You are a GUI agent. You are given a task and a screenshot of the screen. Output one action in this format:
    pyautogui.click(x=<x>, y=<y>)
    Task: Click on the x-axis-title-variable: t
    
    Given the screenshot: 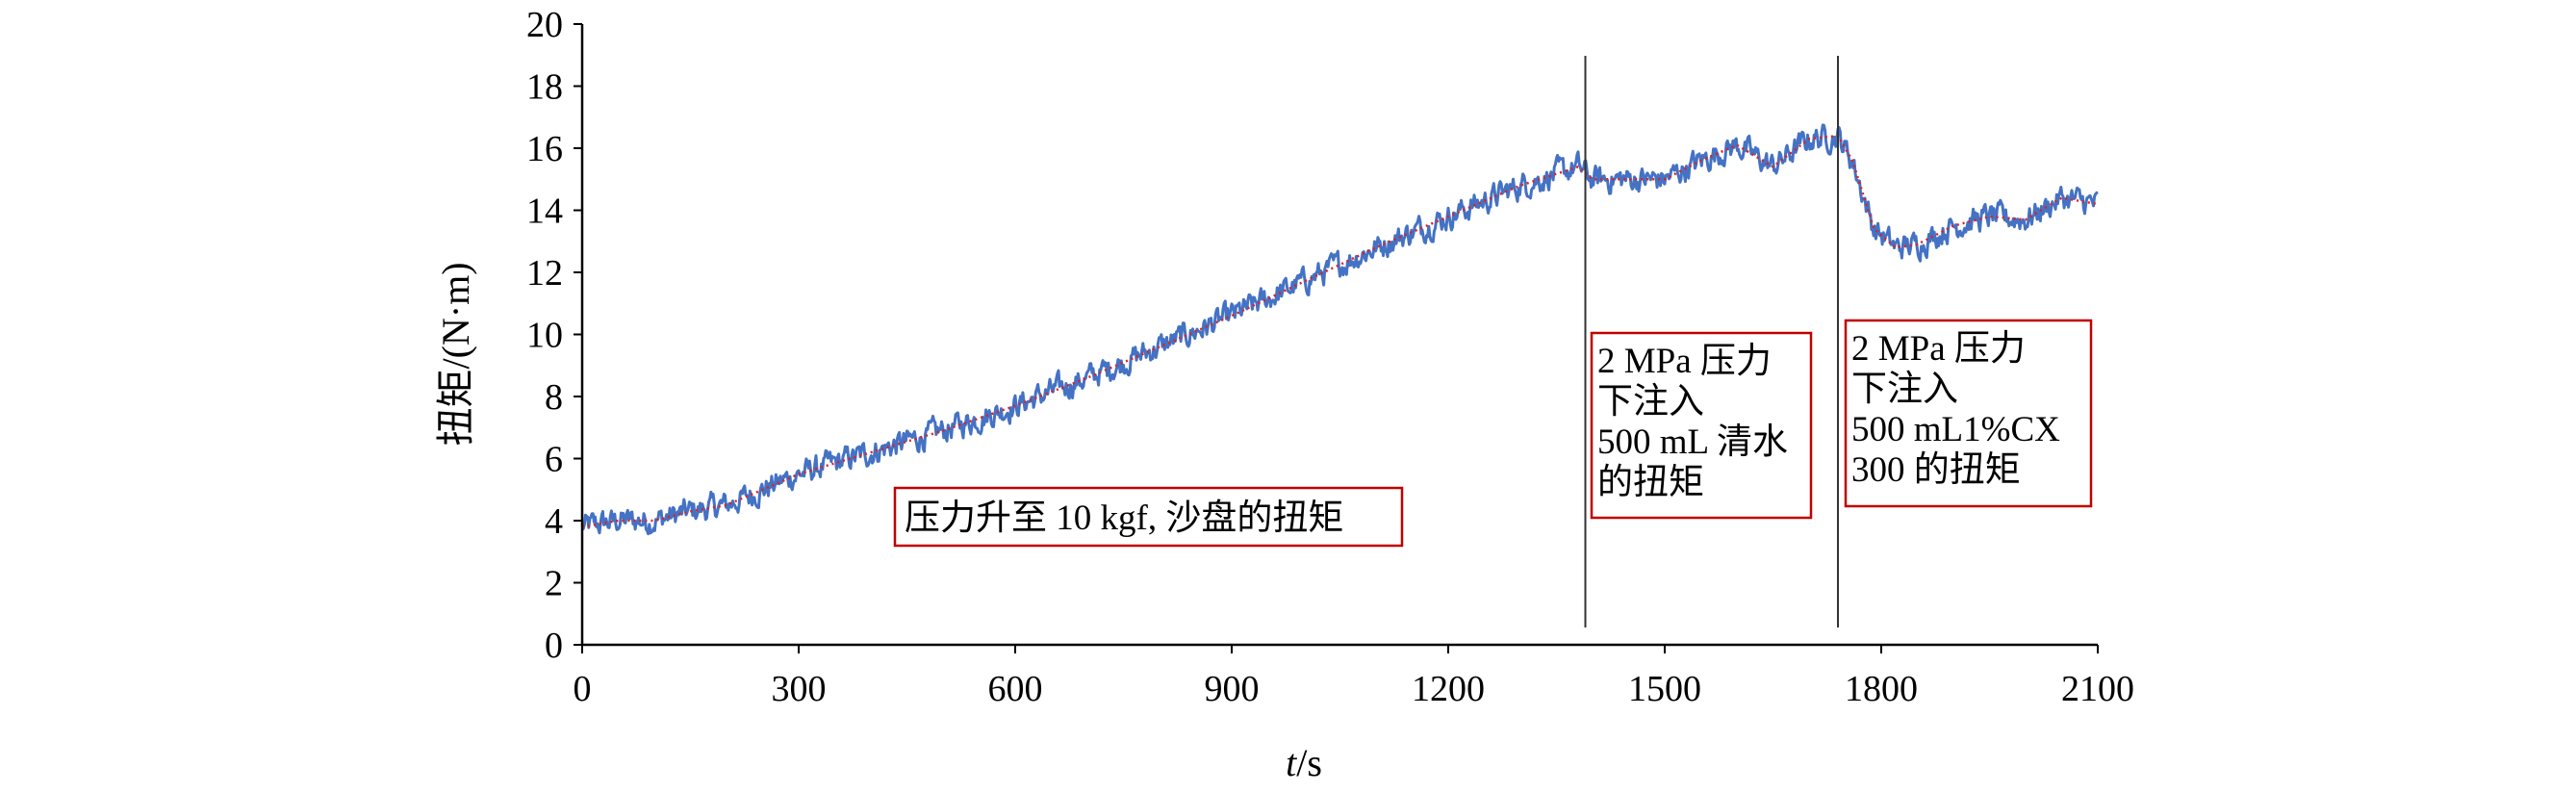 What is the action you would take?
    pyautogui.click(x=1291, y=762)
    